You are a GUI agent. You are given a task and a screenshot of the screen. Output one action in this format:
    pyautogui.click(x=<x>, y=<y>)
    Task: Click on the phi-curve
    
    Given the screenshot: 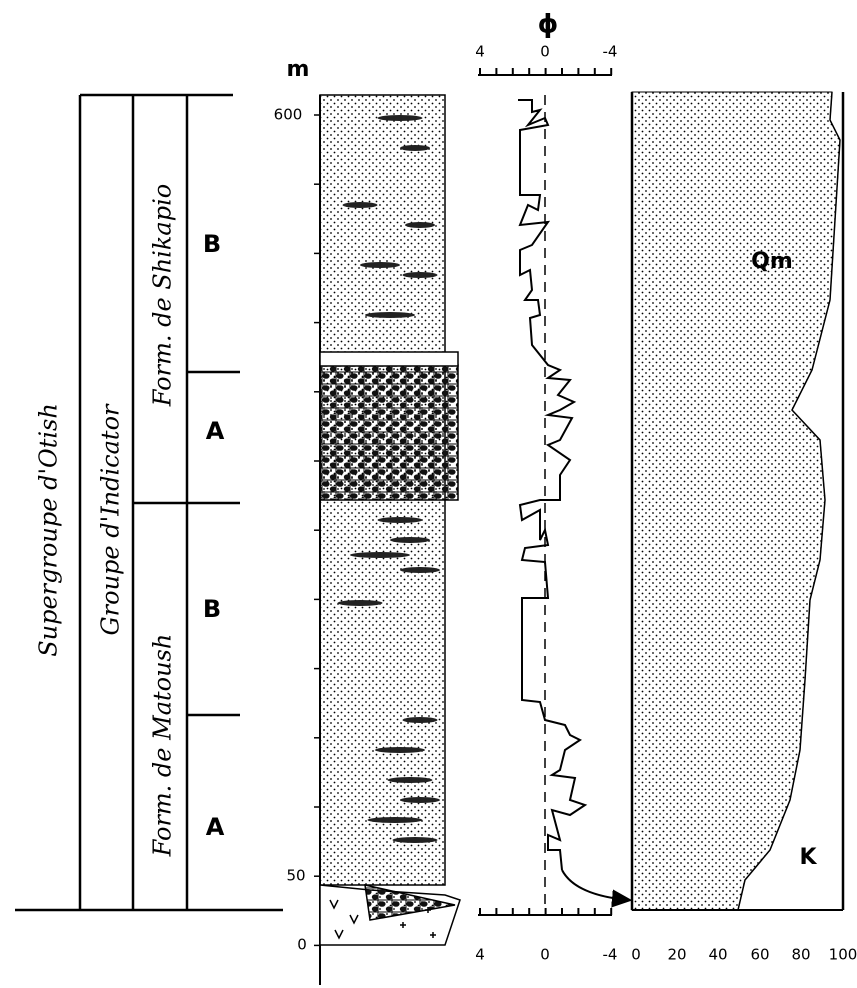 What is the action you would take?
    pyautogui.click(x=553, y=485)
    